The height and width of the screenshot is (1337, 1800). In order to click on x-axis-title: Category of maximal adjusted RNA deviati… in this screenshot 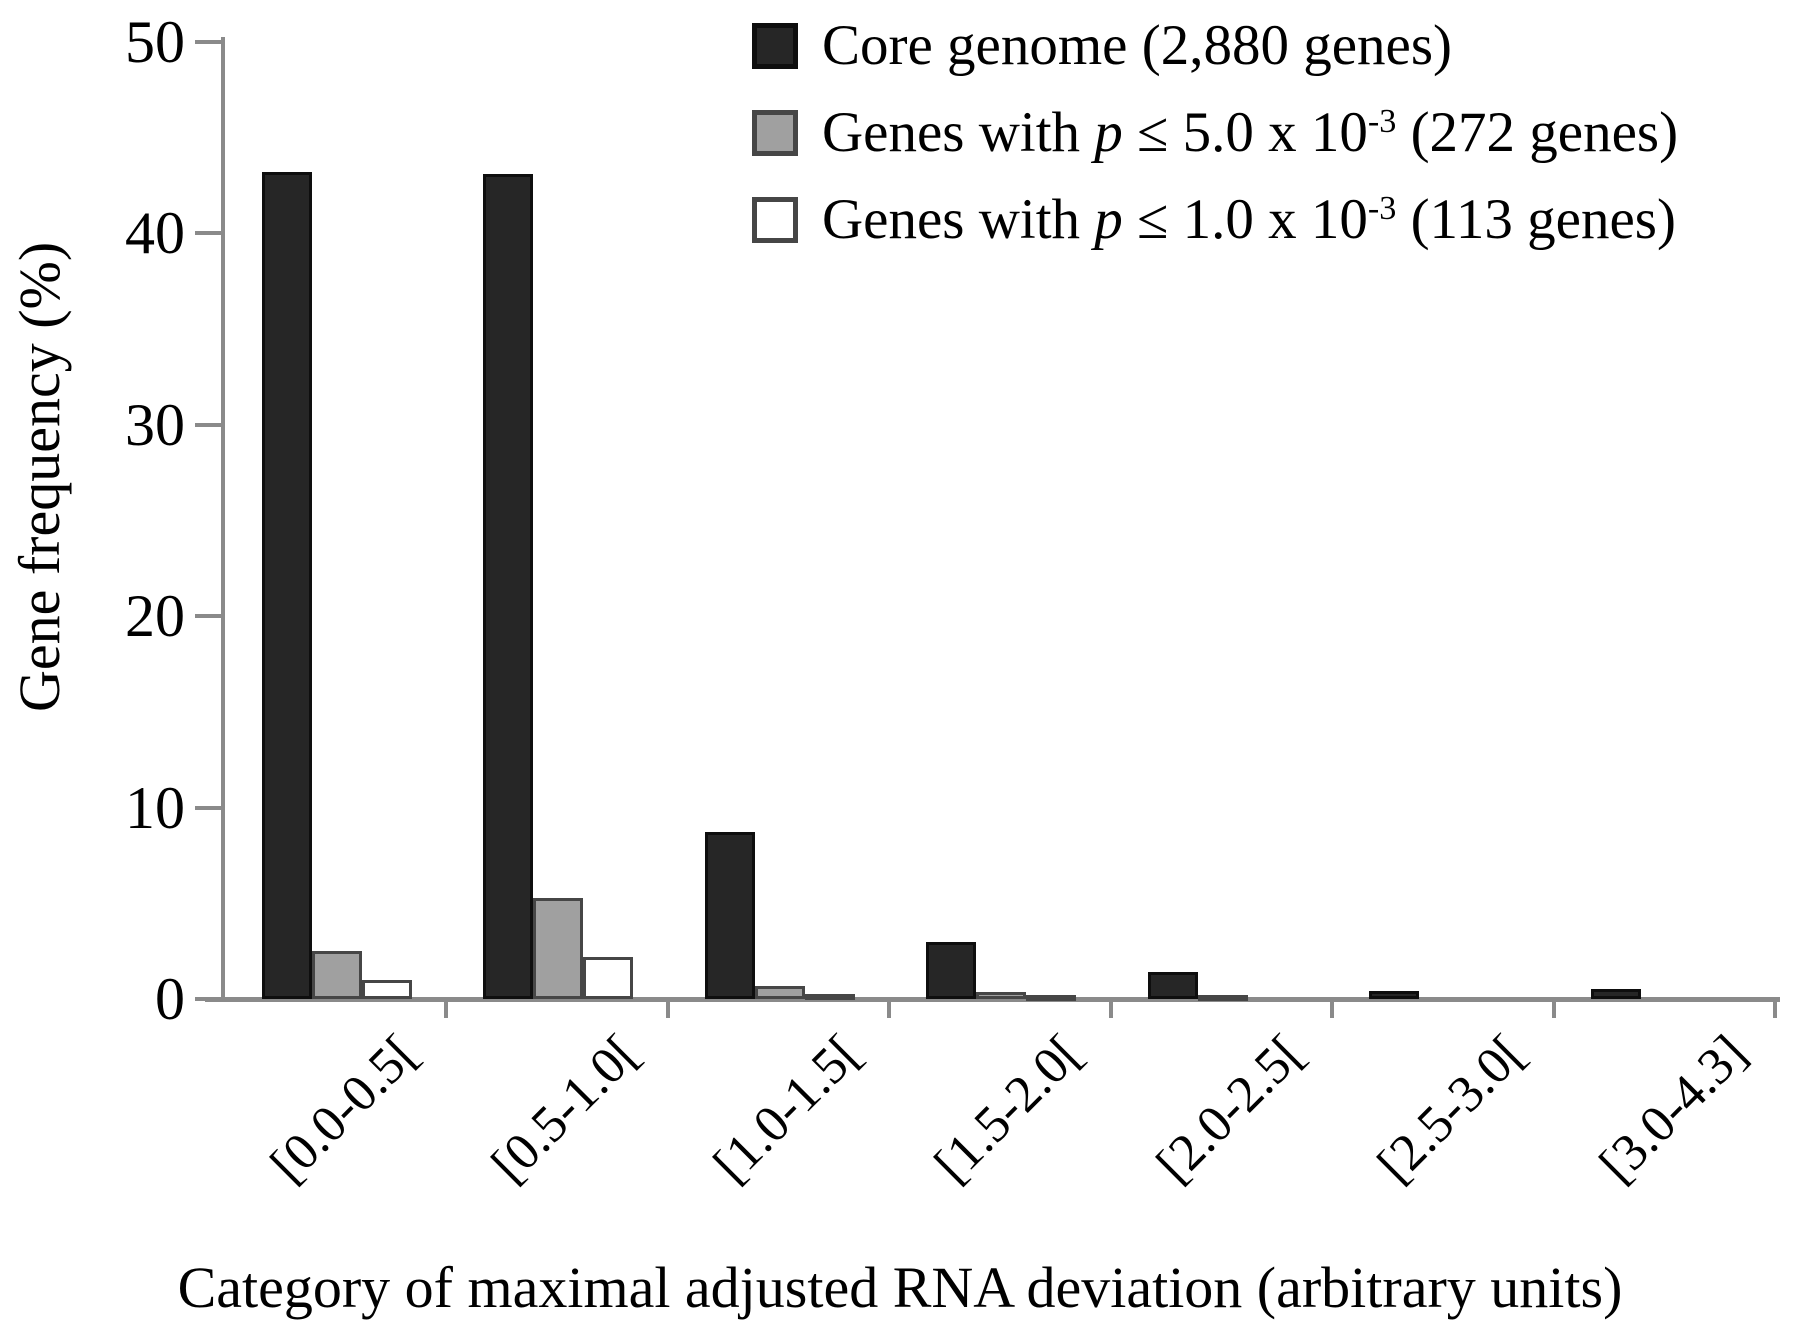, I will do `click(900, 1287)`.